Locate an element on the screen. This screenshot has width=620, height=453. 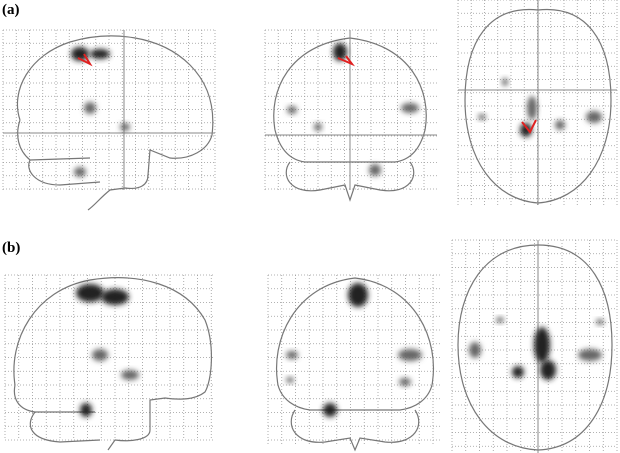
panel-label: (a) is located at coordinates (11, 10).